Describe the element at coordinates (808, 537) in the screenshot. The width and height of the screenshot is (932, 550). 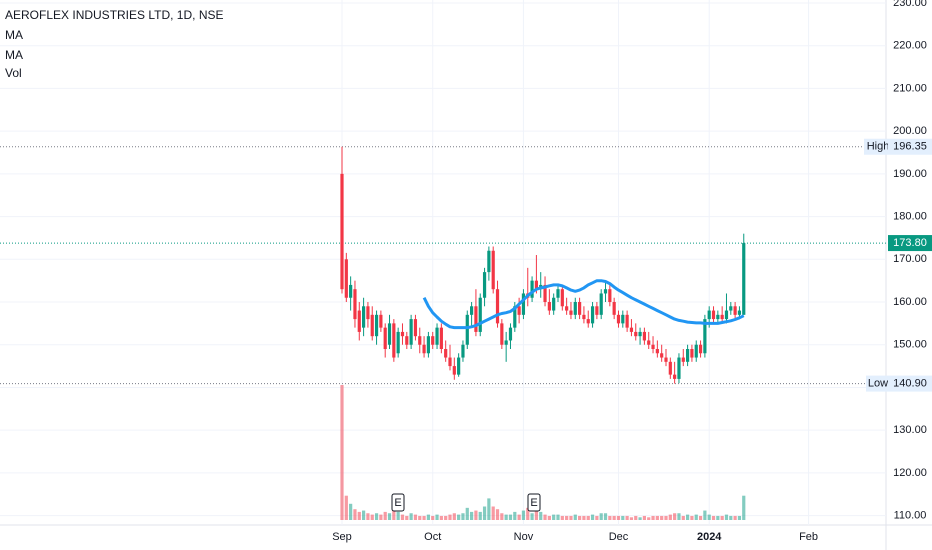
I see `x-tick-label: Feb` at that location.